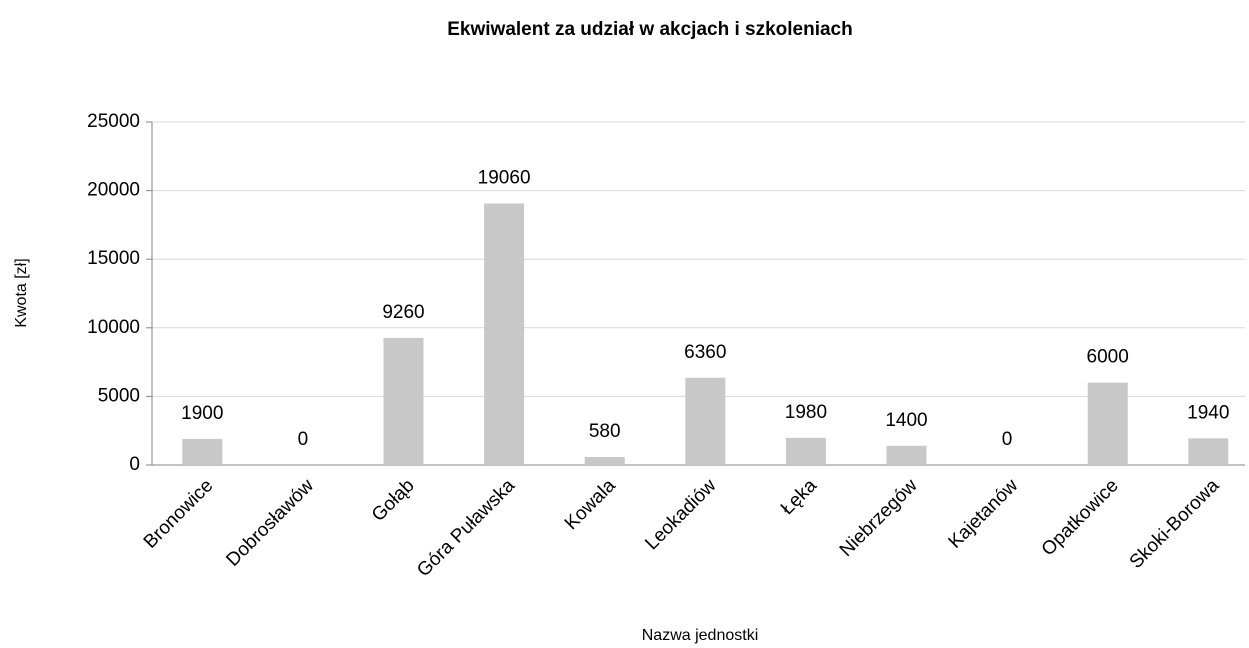  I want to click on y-tick-label: 0, so click(134, 464).